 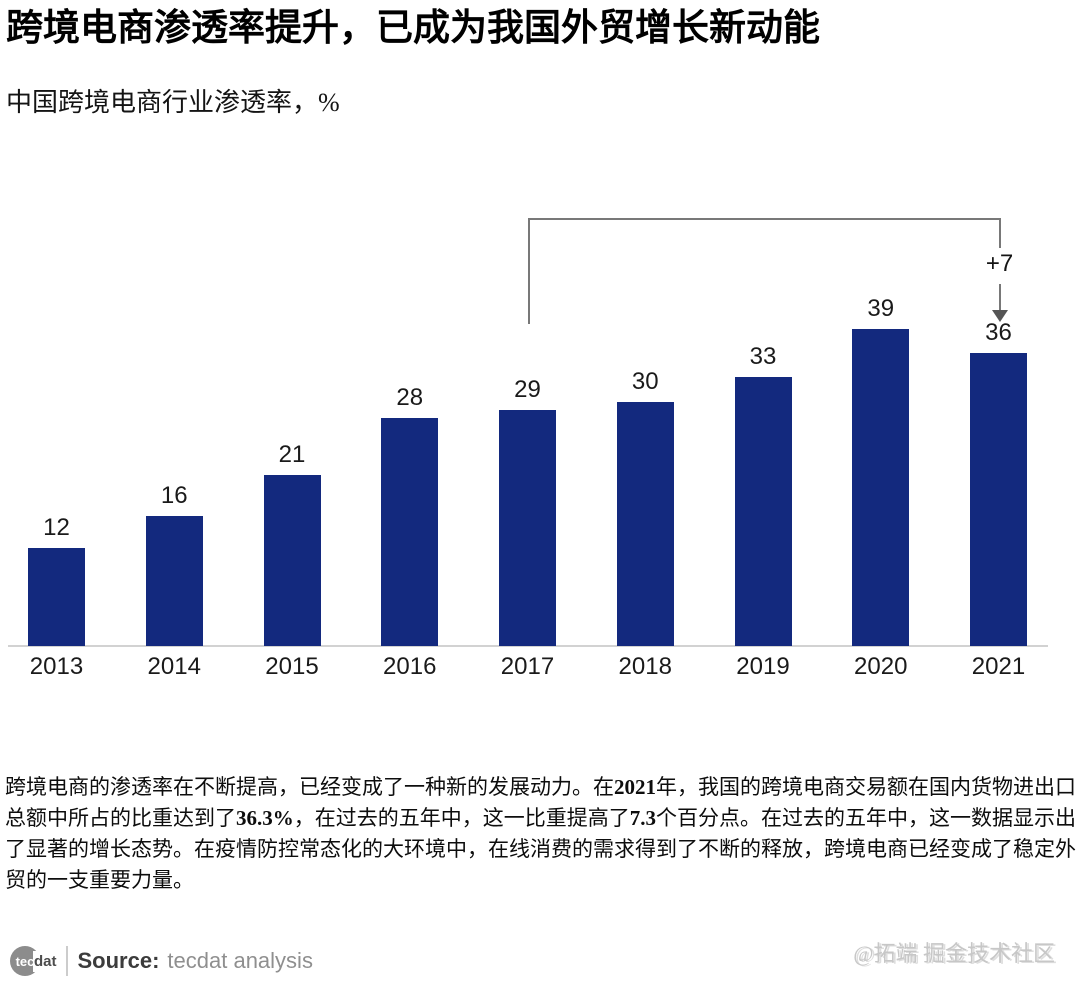 What do you see at coordinates (954, 953) in the screenshot?
I see `watermark: @拓端 掘金技术社区` at bounding box center [954, 953].